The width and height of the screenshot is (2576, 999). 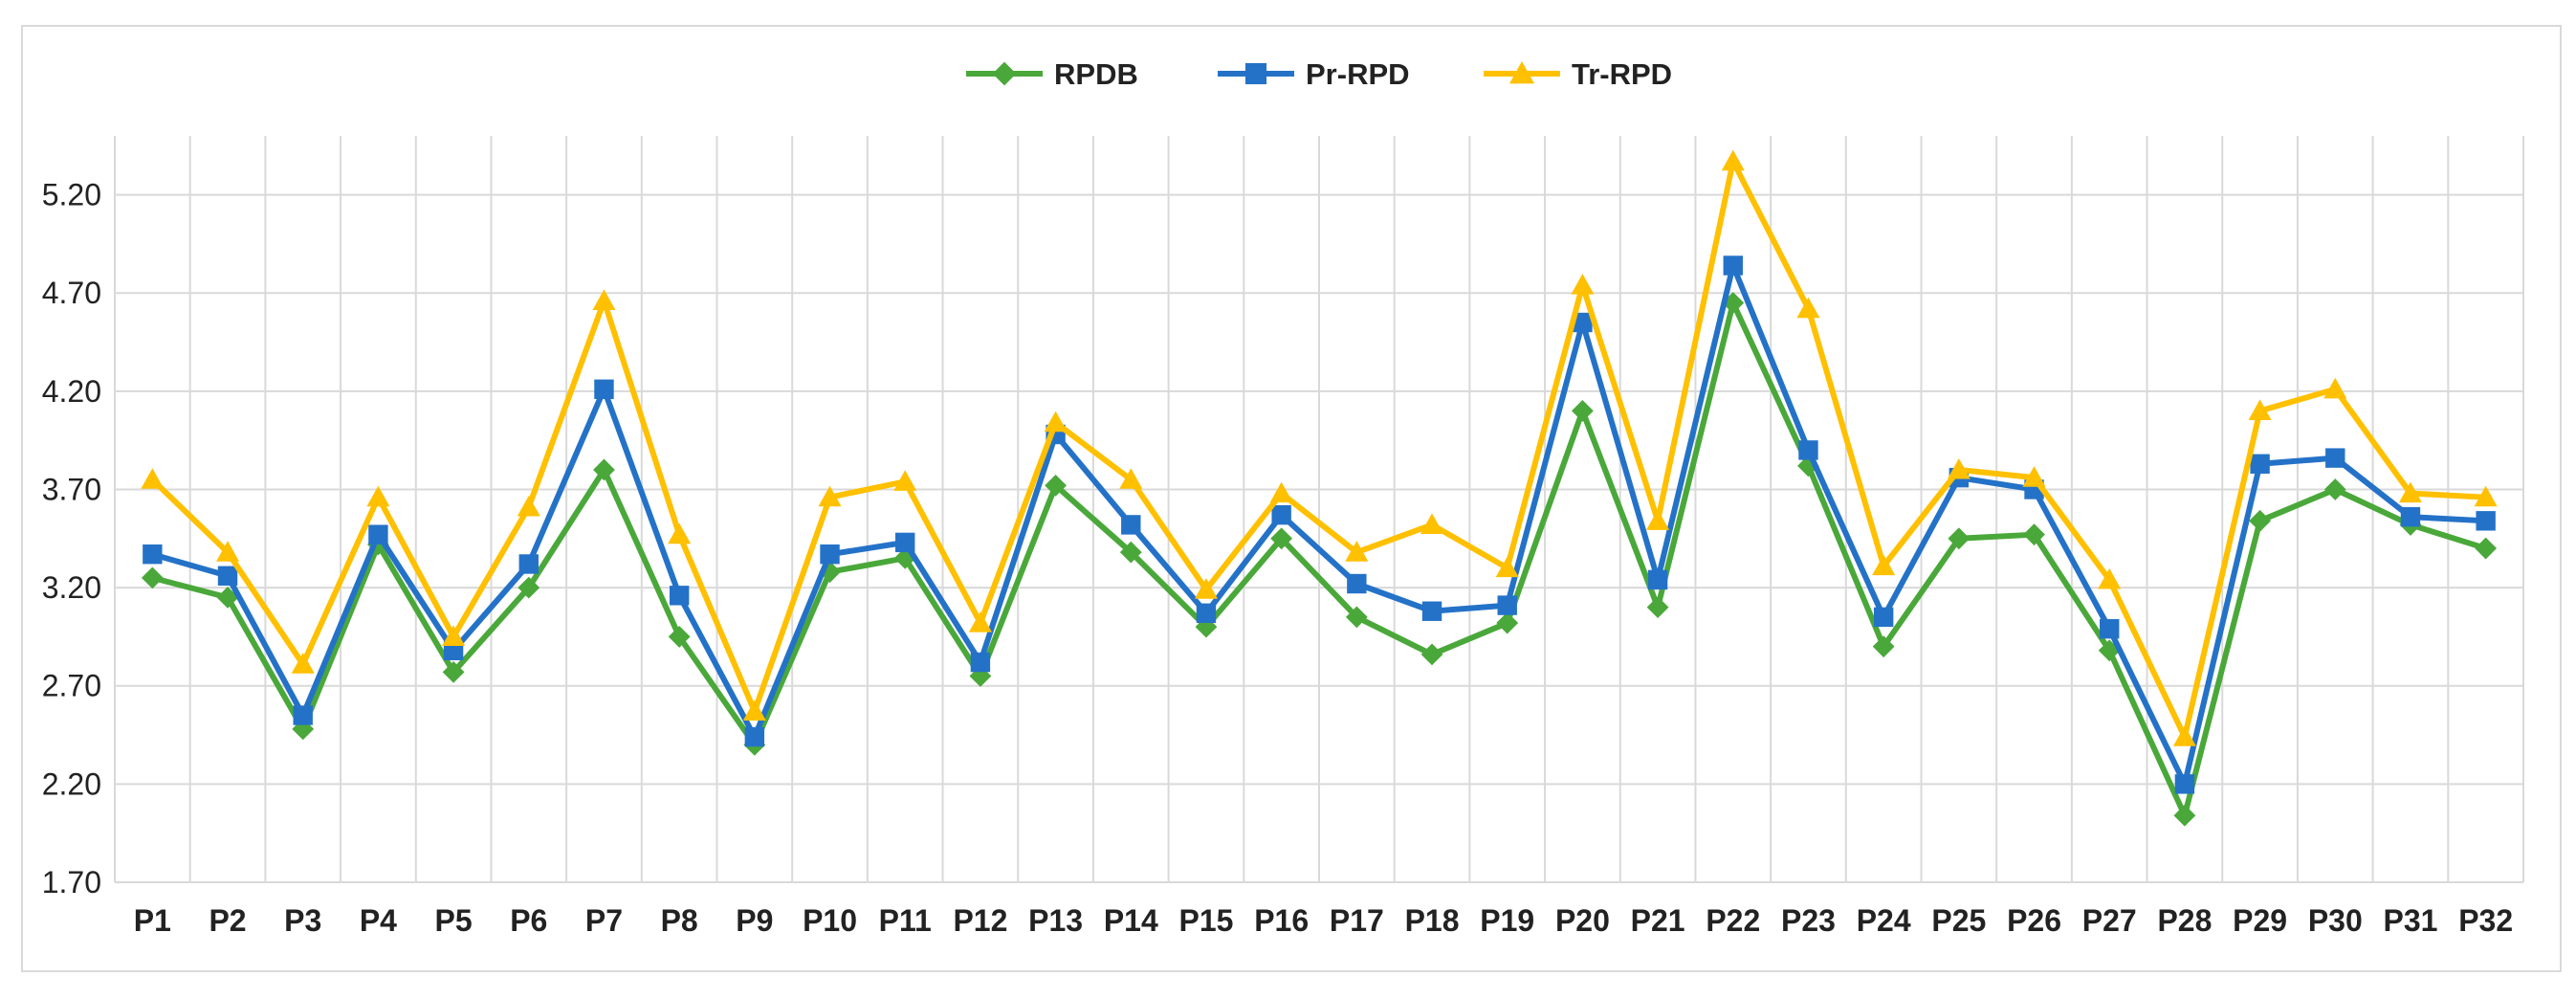 I want to click on x-tick-label: P23, so click(x=1808, y=920).